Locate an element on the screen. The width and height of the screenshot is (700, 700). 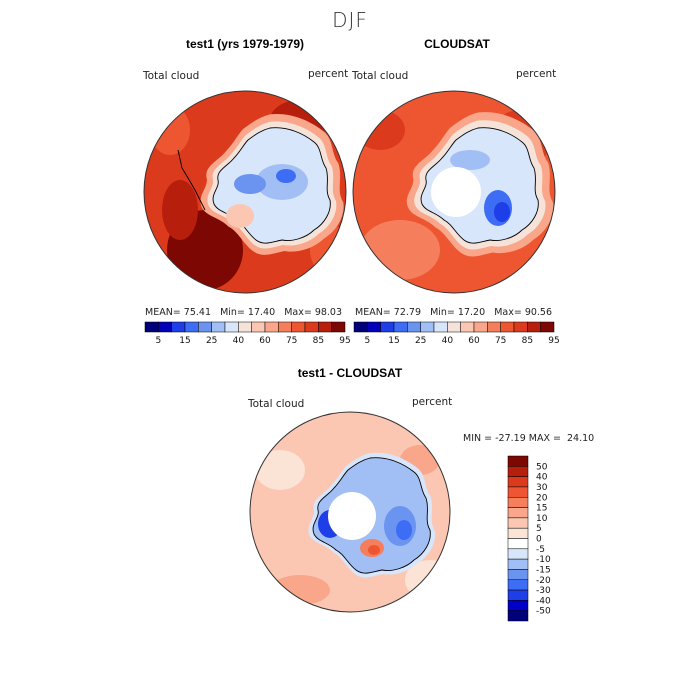
diff-colorbar-tick-label: -5 is located at coordinates (540, 550).